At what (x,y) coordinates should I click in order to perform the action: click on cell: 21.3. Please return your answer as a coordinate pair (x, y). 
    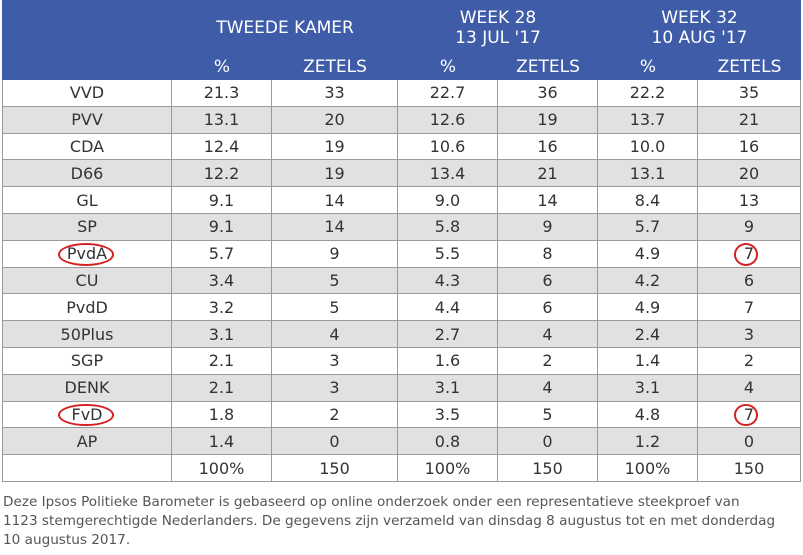
    Looking at the image, I should click on (222, 93).